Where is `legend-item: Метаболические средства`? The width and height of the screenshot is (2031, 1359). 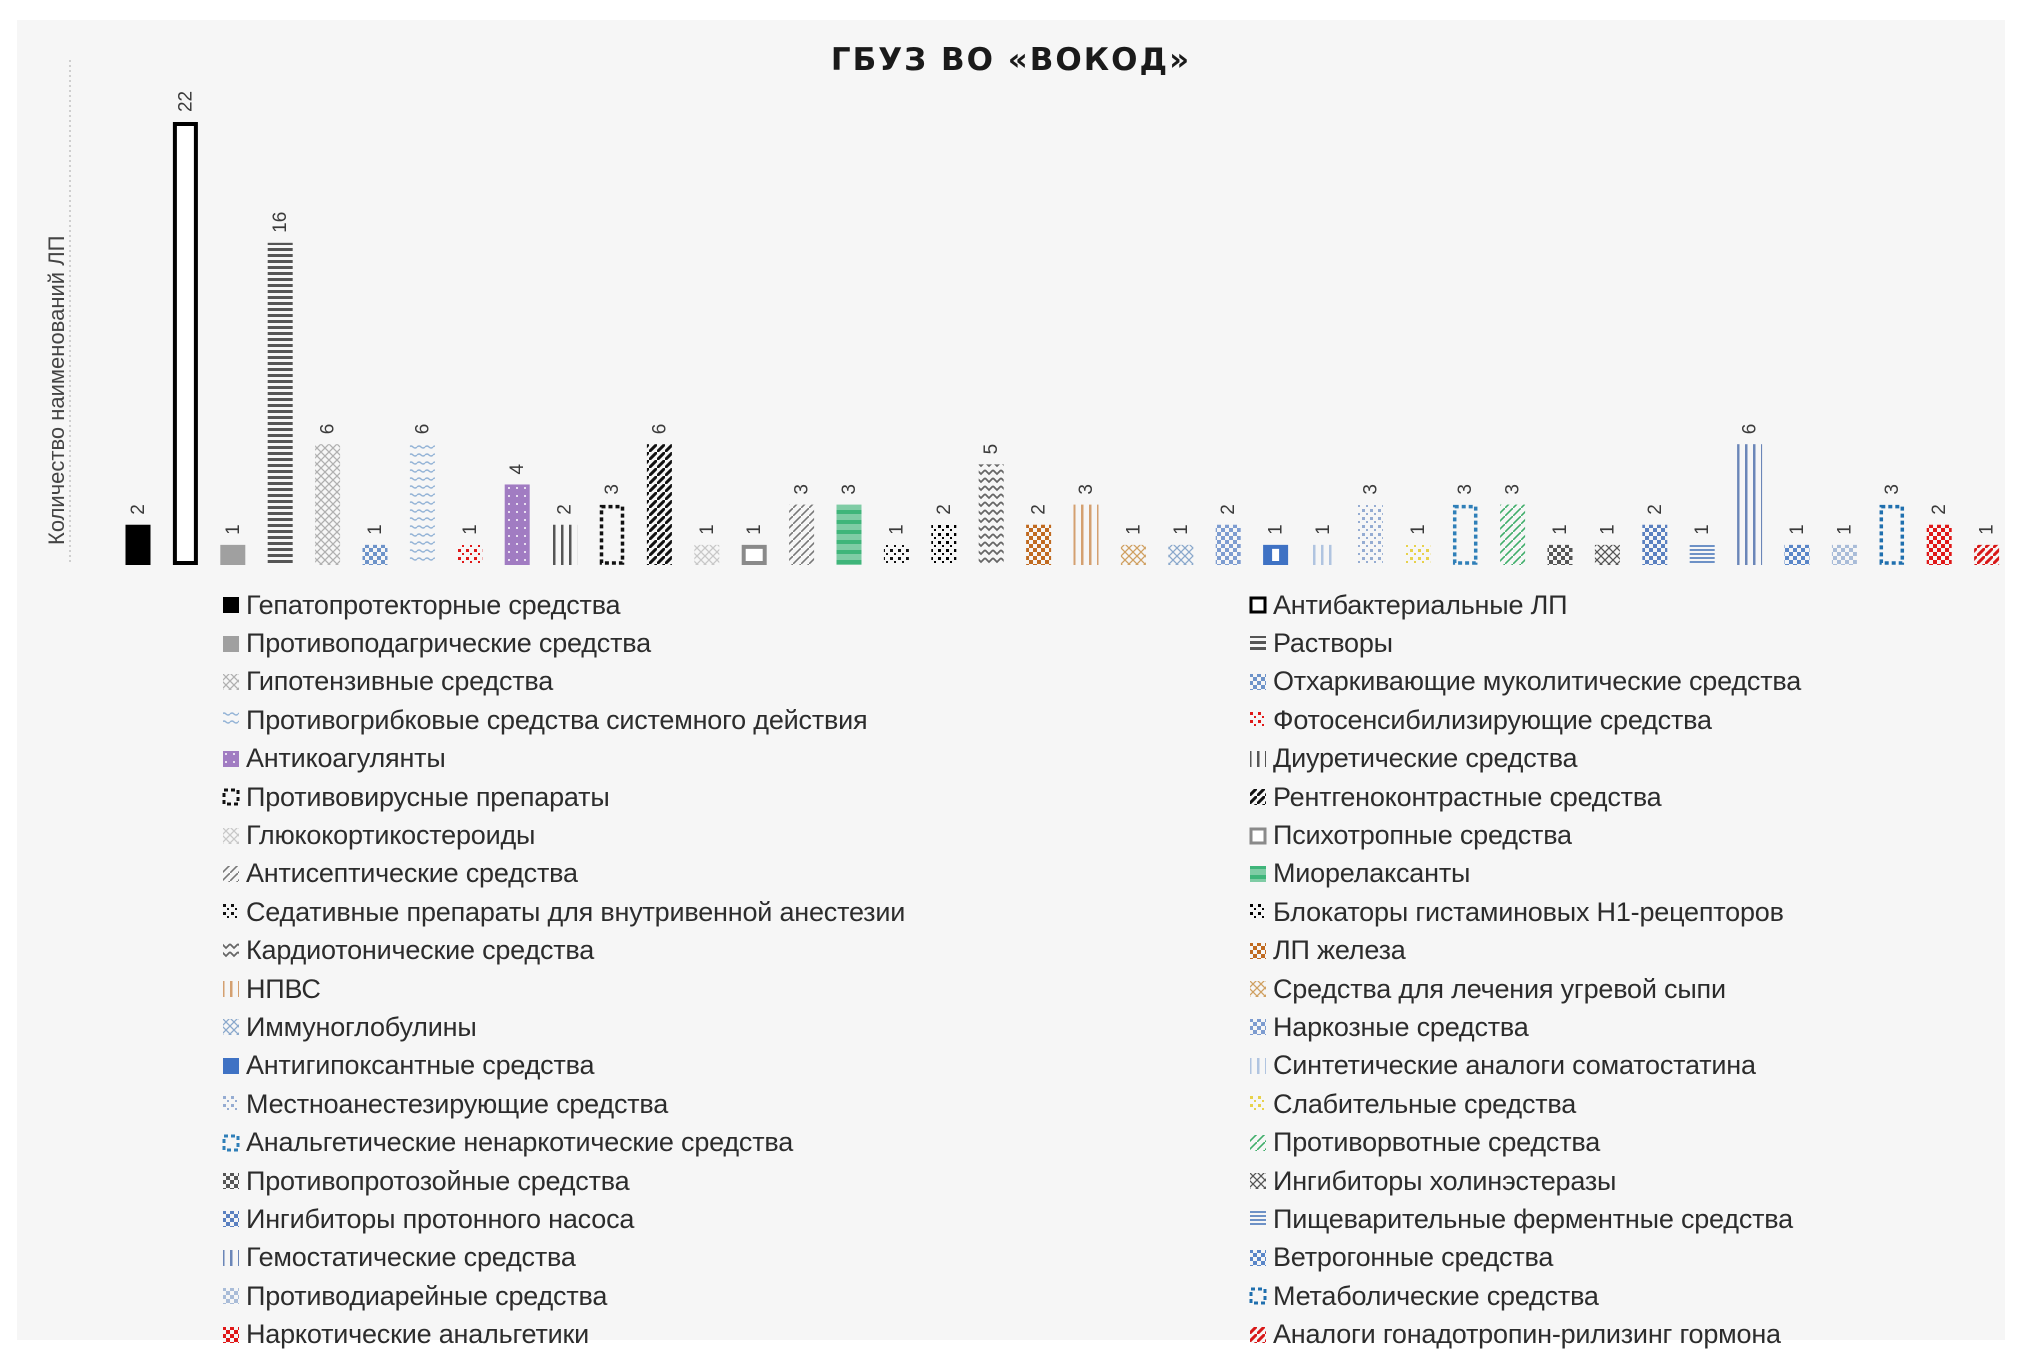
legend-item: Метаболические средства is located at coordinates (1525, 1296).